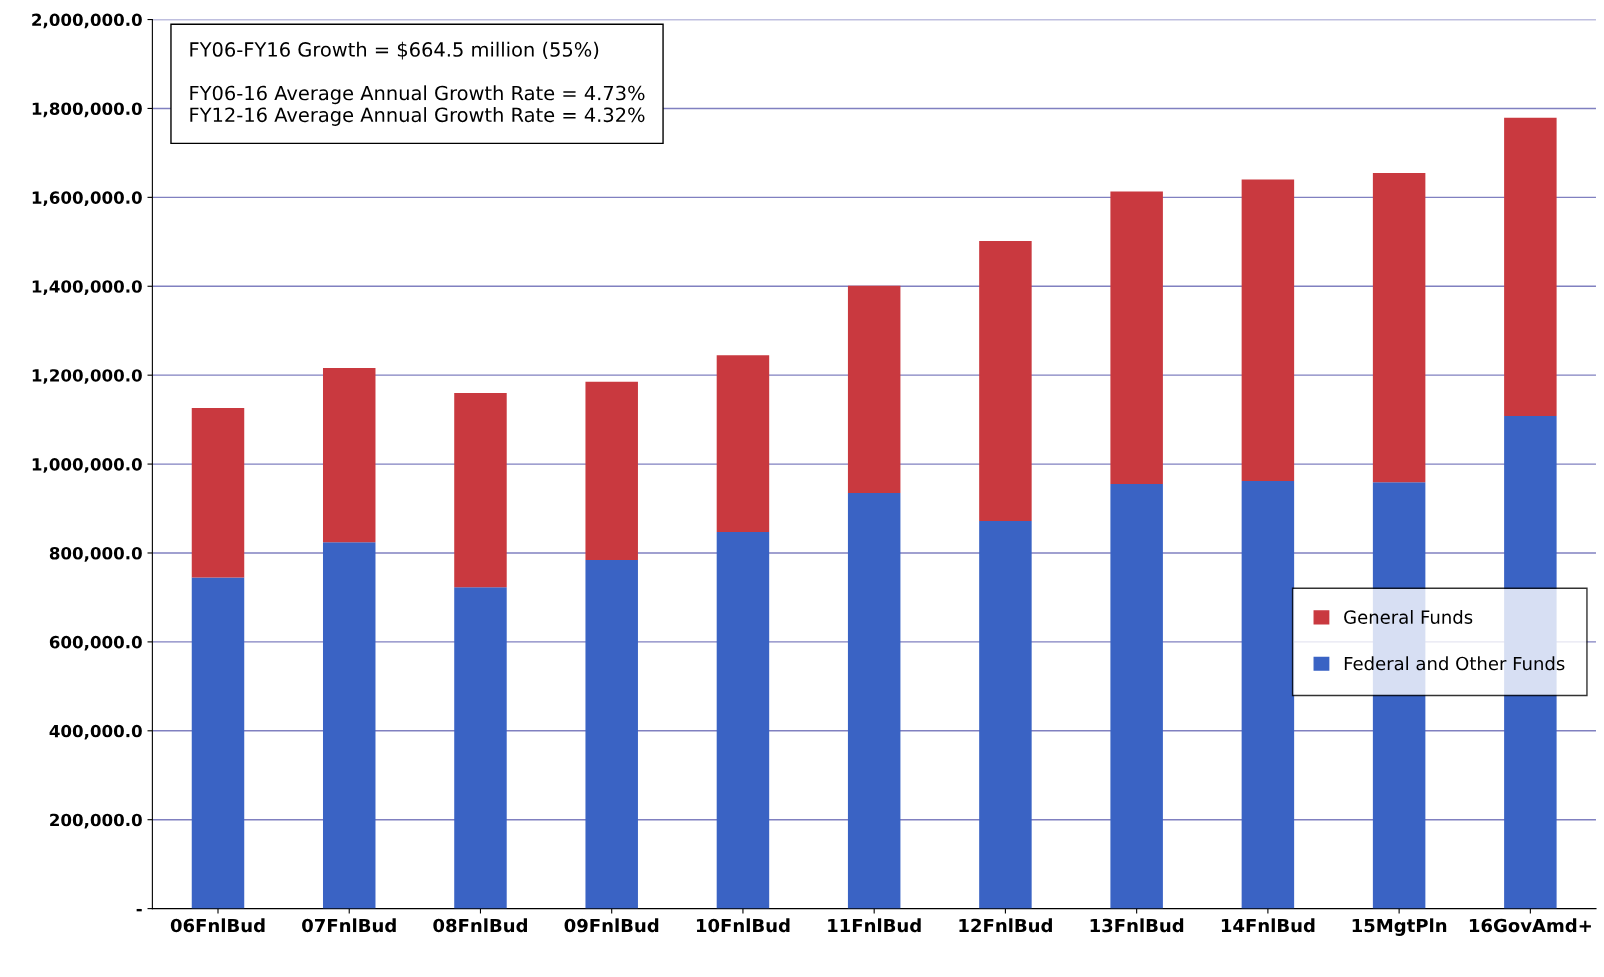 The height and width of the screenshot is (977, 1604). What do you see at coordinates (611, 925) in the screenshot?
I see `x-tick-label: 09FnlBud` at bounding box center [611, 925].